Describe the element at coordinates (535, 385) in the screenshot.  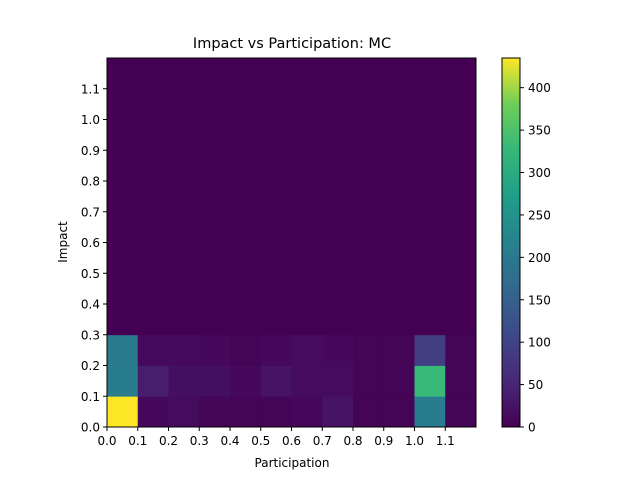
I see `colorbar-tick-label: 50` at that location.